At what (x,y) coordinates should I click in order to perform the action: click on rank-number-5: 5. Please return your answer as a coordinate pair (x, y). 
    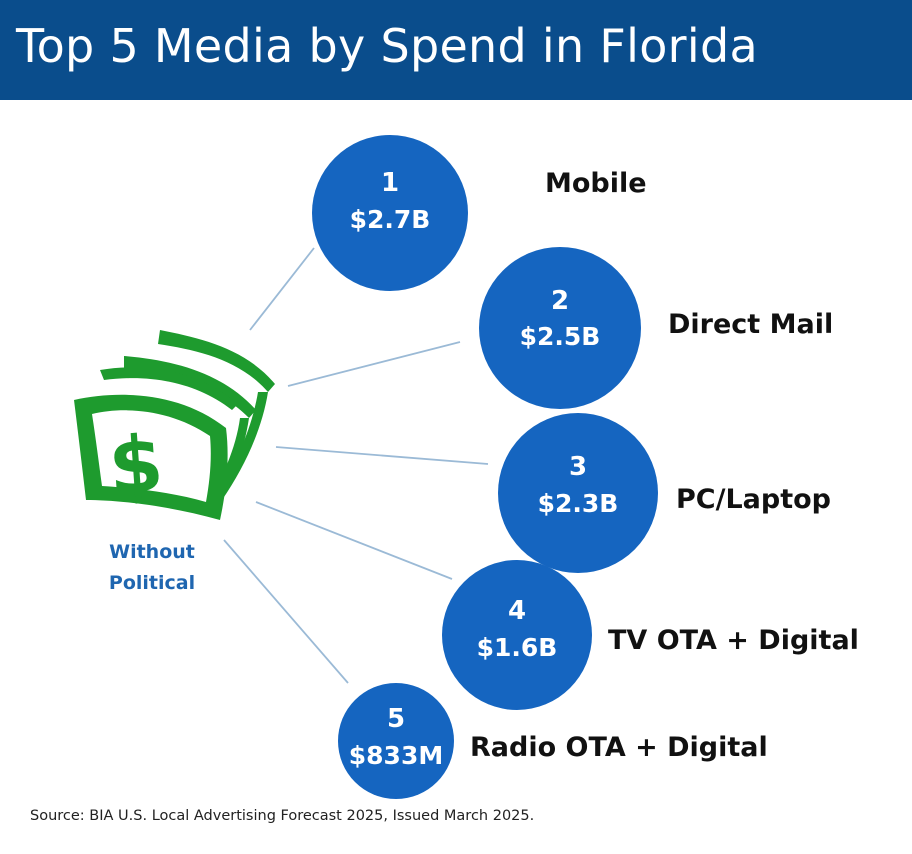
    Looking at the image, I should click on (396, 719).